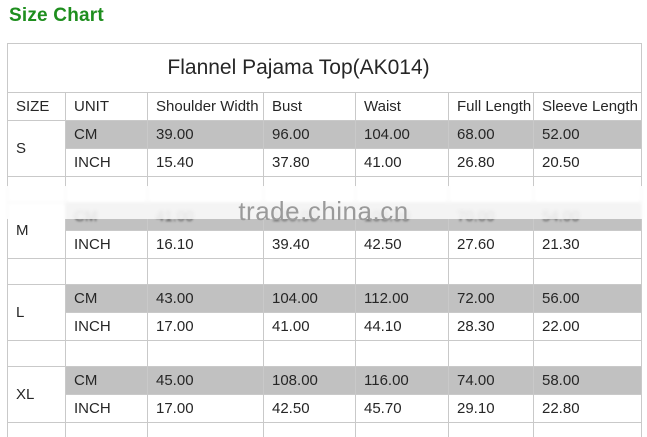  I want to click on header-waist: Waist, so click(402, 106).